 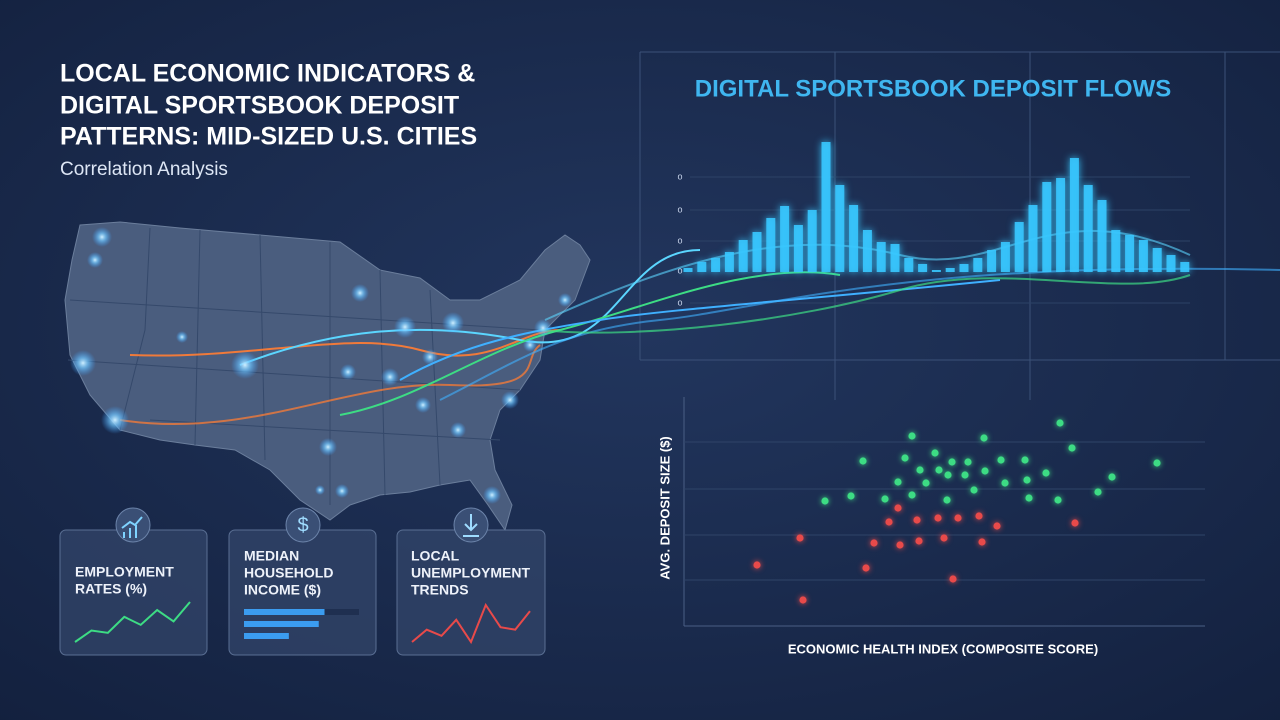 I want to click on income-bar, so click(x=284, y=612).